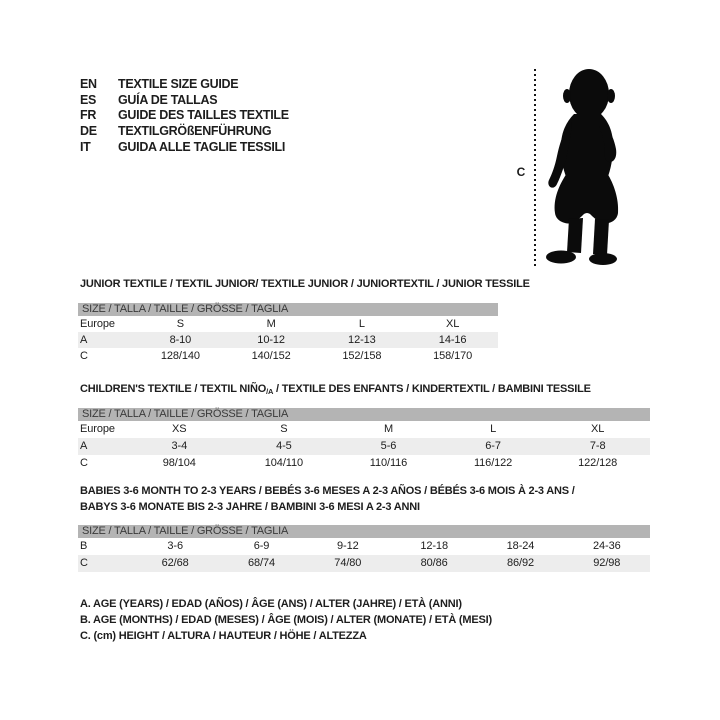  What do you see at coordinates (202, 146) in the screenshot?
I see `language-title: GUIDA ALLE TAGLIE TESSILI` at bounding box center [202, 146].